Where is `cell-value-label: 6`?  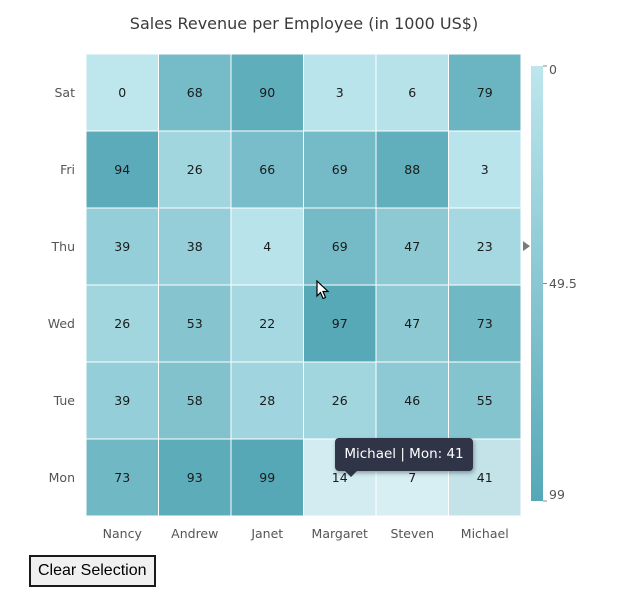 cell-value-label: 6 is located at coordinates (412, 92).